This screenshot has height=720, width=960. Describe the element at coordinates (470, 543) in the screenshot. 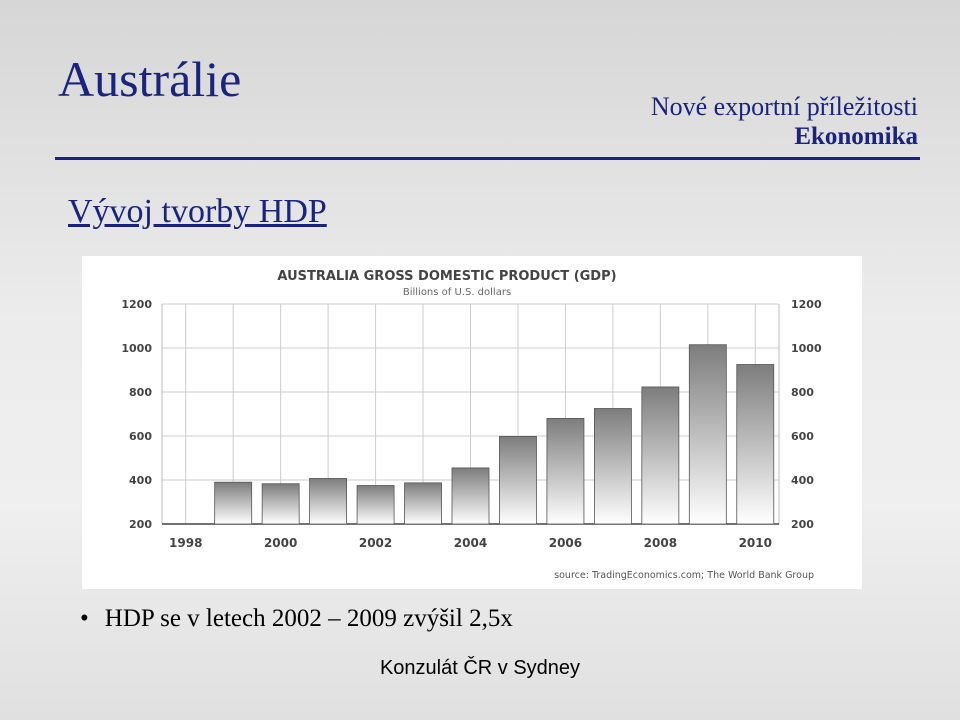

I see `x-tick-label: 2004` at that location.